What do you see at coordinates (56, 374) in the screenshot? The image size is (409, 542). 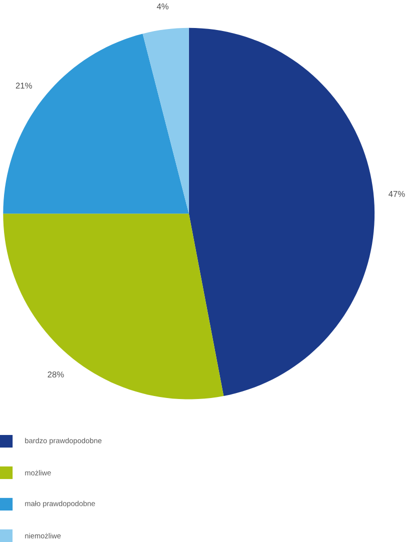 I see `data-label: 28%` at bounding box center [56, 374].